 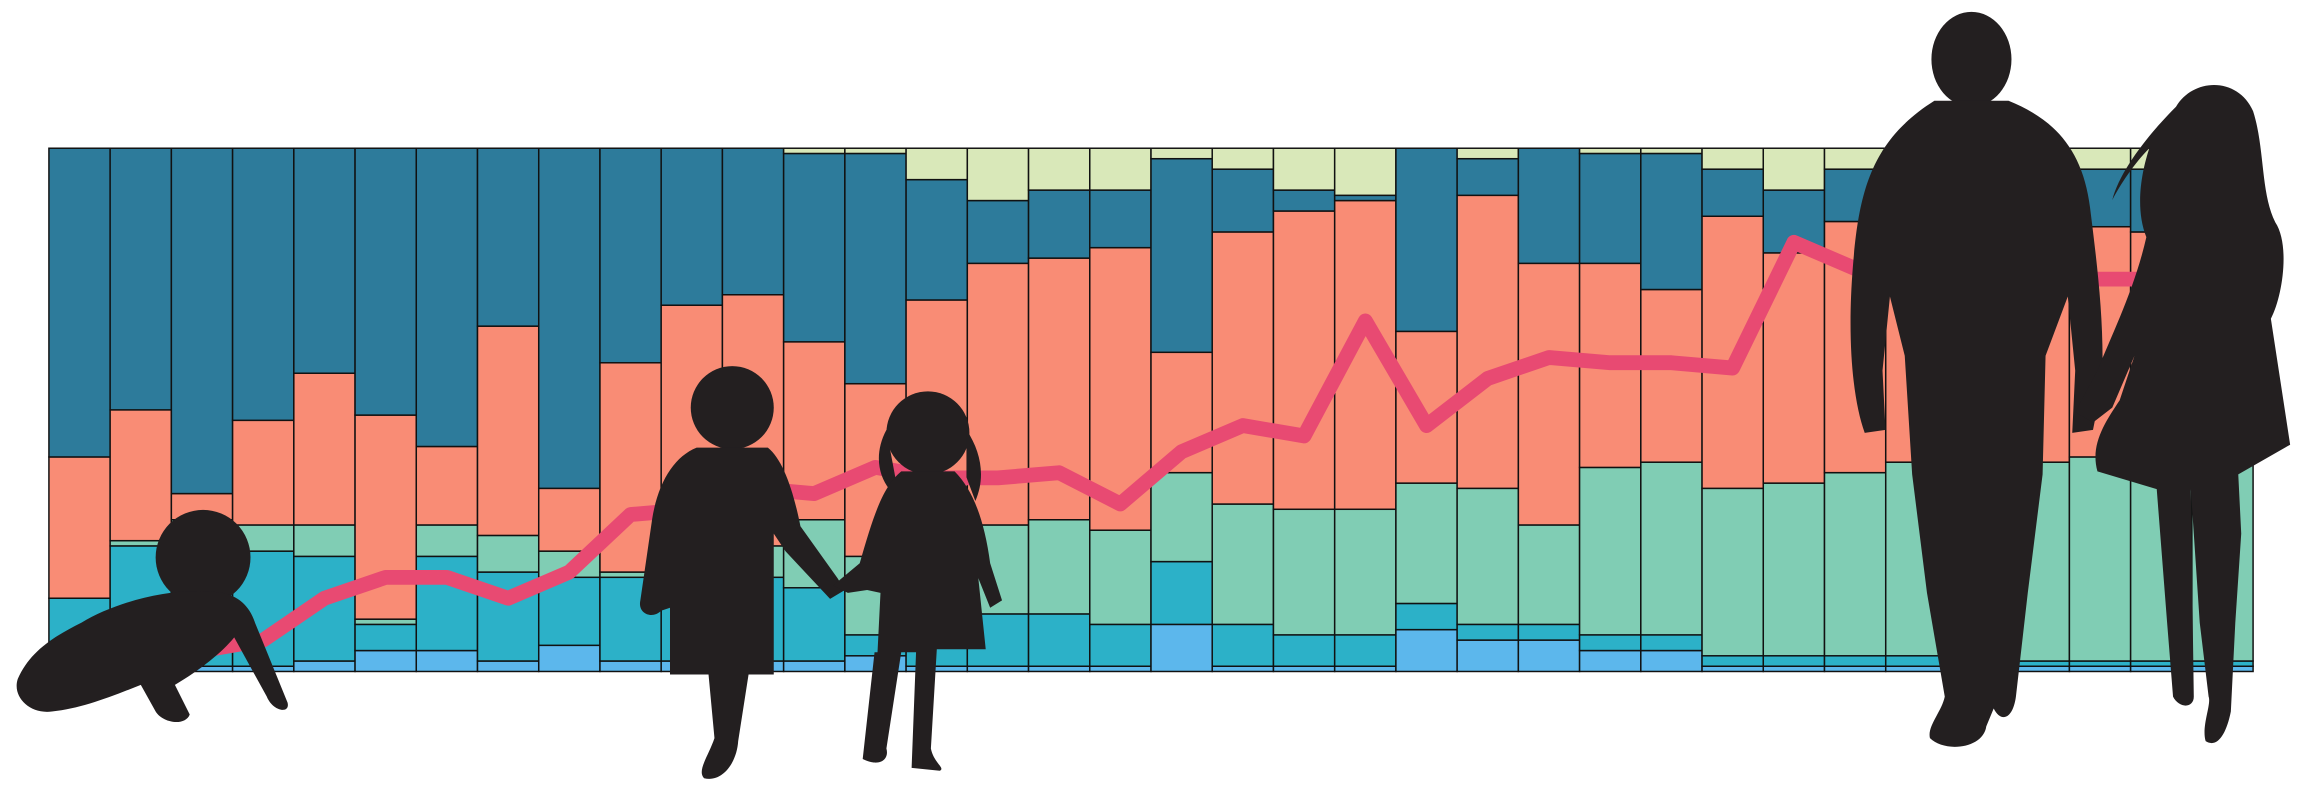 What do you see at coordinates (152, 616) in the screenshot?
I see `baby-silhouette` at bounding box center [152, 616].